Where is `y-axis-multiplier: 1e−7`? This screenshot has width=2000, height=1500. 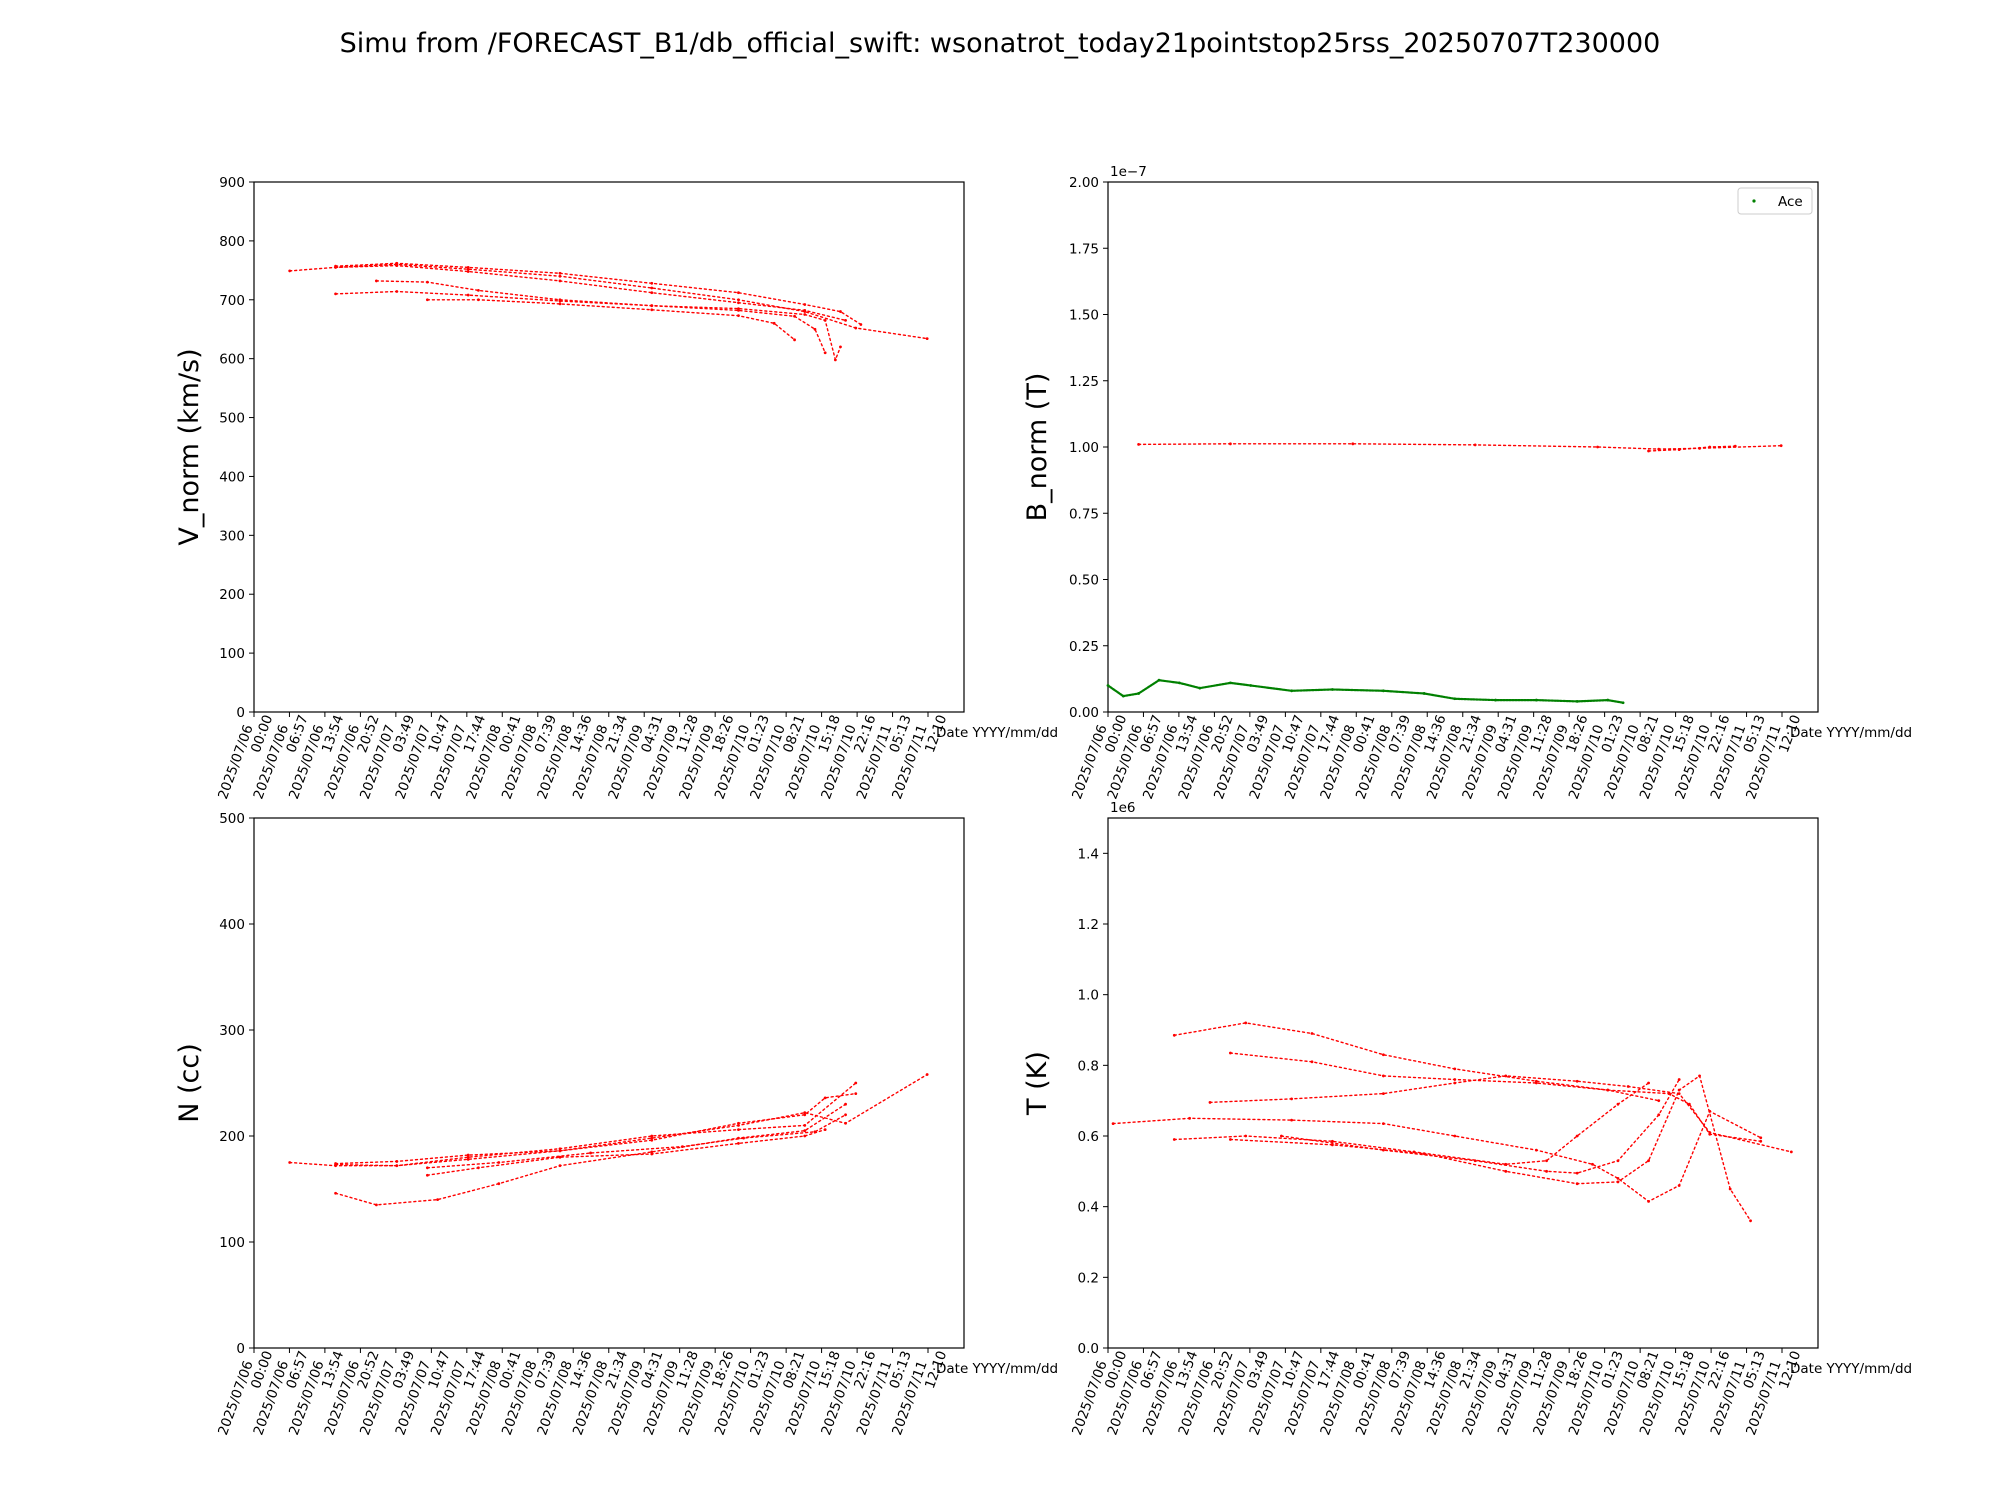
y-axis-multiplier: 1e−7 is located at coordinates (1128, 172).